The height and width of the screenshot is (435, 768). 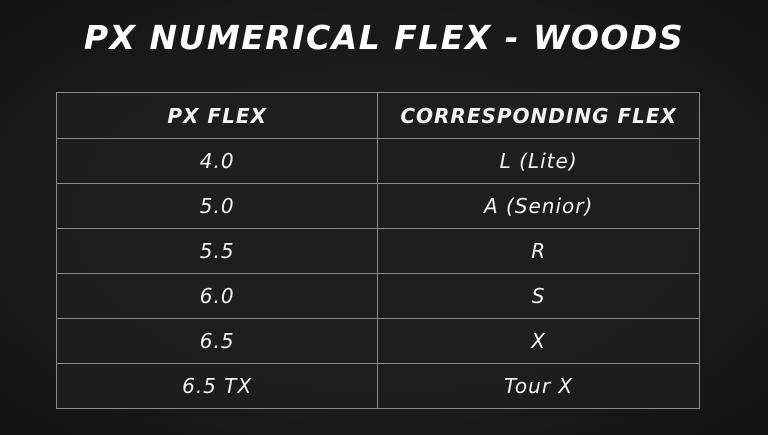 What do you see at coordinates (538, 206) in the screenshot?
I see `corresponding-flex-cell: A (Senior)` at bounding box center [538, 206].